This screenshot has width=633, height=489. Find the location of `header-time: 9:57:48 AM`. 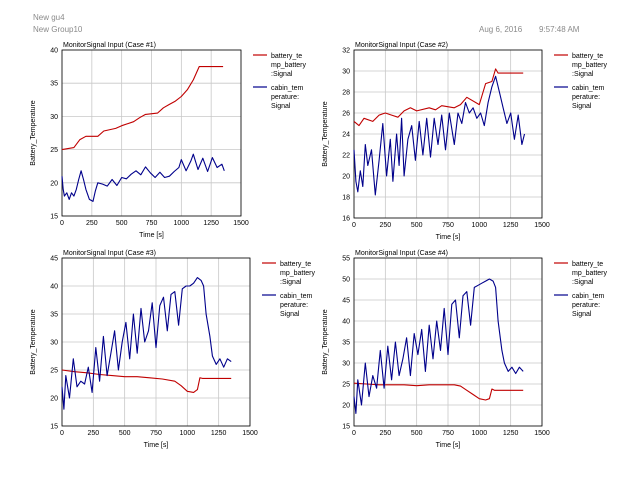

header-time: 9:57:48 AM is located at coordinates (559, 29).